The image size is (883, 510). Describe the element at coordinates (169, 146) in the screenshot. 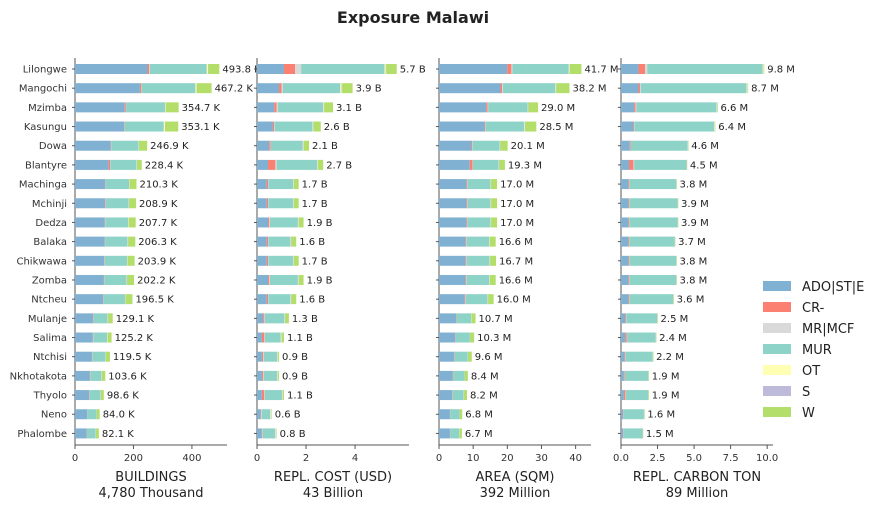

I see `data-label: 246.9 K` at that location.